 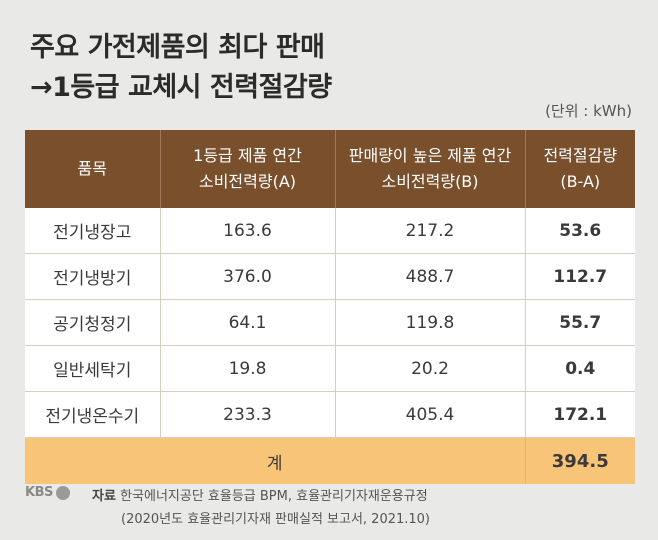 I want to click on header-diff-line-1: 전력절감량, so click(x=580, y=155).